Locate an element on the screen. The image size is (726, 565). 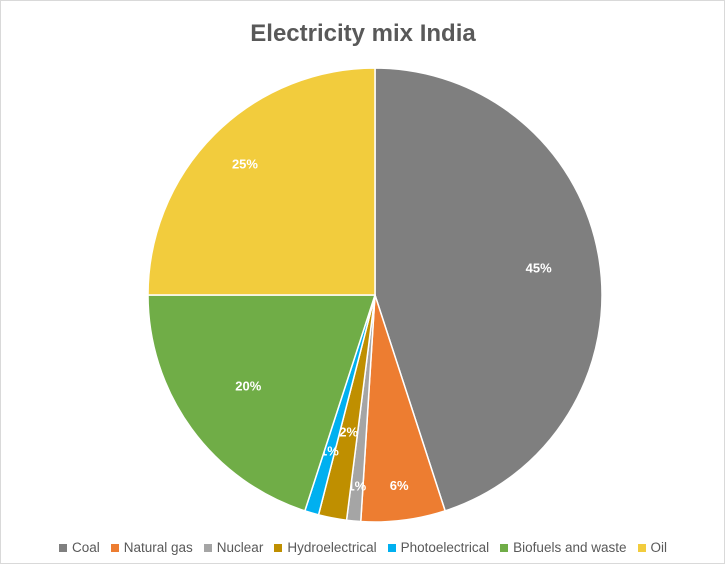
legend-label: Nuclear is located at coordinates (240, 547).